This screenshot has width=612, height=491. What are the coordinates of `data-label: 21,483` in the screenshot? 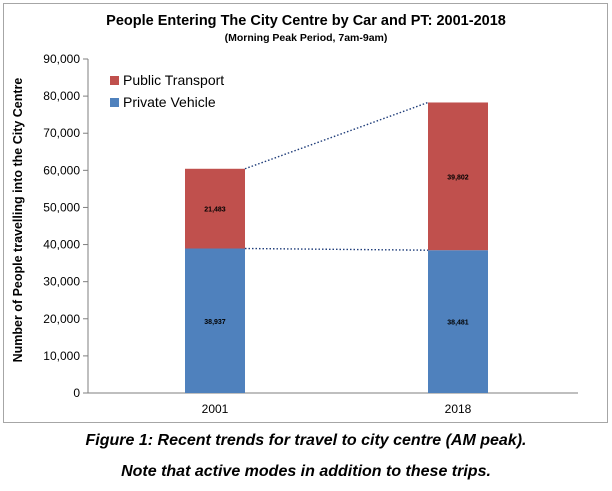 It's located at (215, 210).